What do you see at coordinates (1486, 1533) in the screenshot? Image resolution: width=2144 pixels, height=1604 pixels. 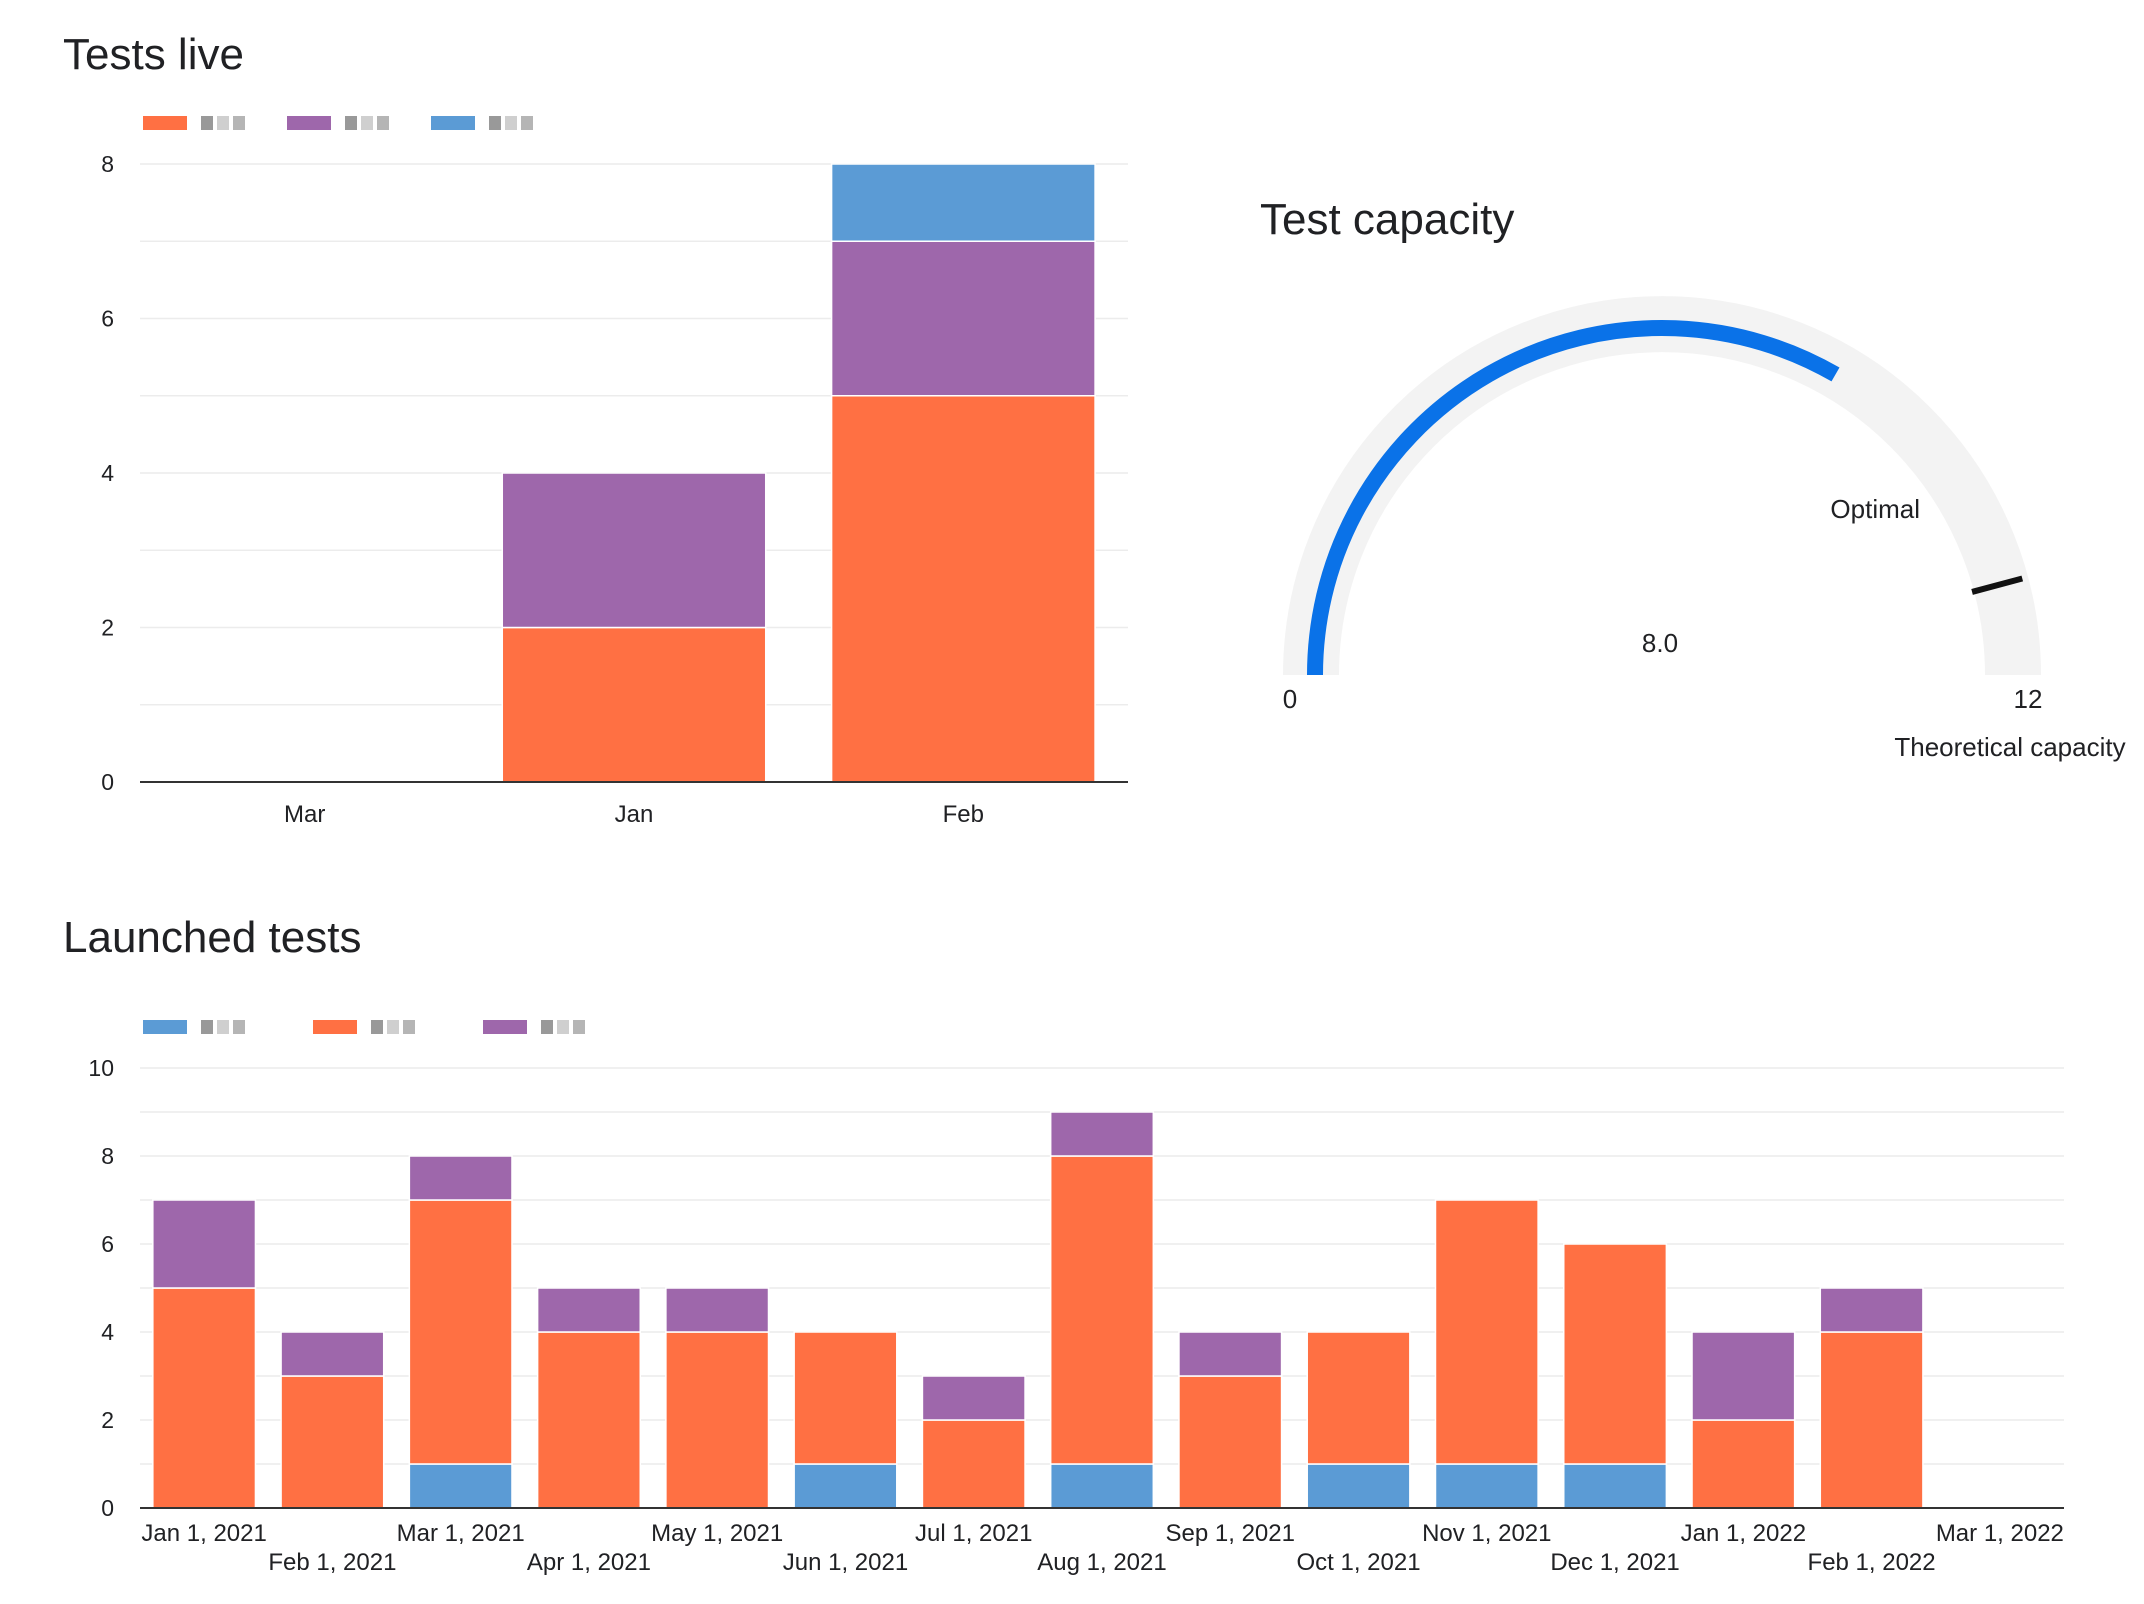 I see `x-category-label: Nov 1, 2021` at bounding box center [1486, 1533].